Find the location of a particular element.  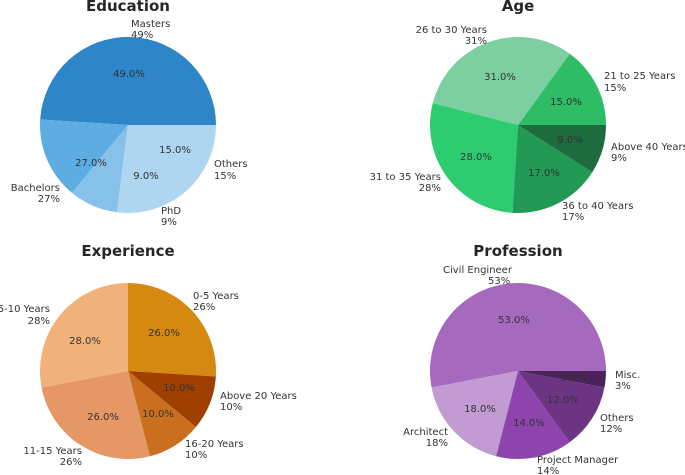

pie-slice-profession-architect is located at coordinates (474, 414).